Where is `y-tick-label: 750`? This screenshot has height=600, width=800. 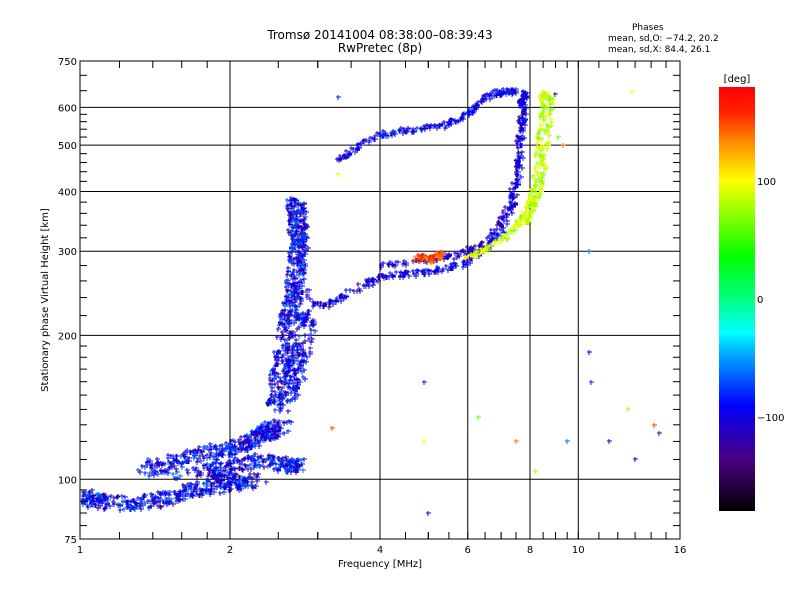 y-tick-label: 750 is located at coordinates (67, 62).